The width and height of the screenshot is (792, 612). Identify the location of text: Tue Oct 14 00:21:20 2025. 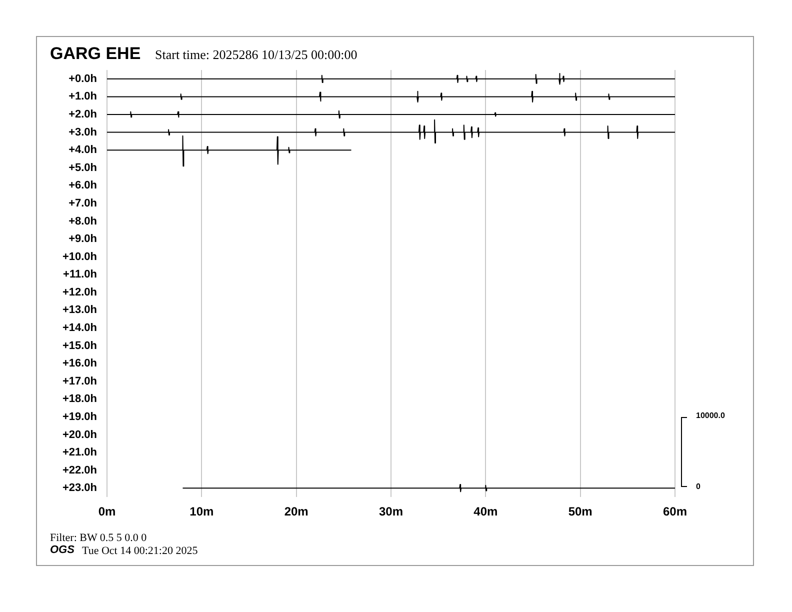
(140, 551).